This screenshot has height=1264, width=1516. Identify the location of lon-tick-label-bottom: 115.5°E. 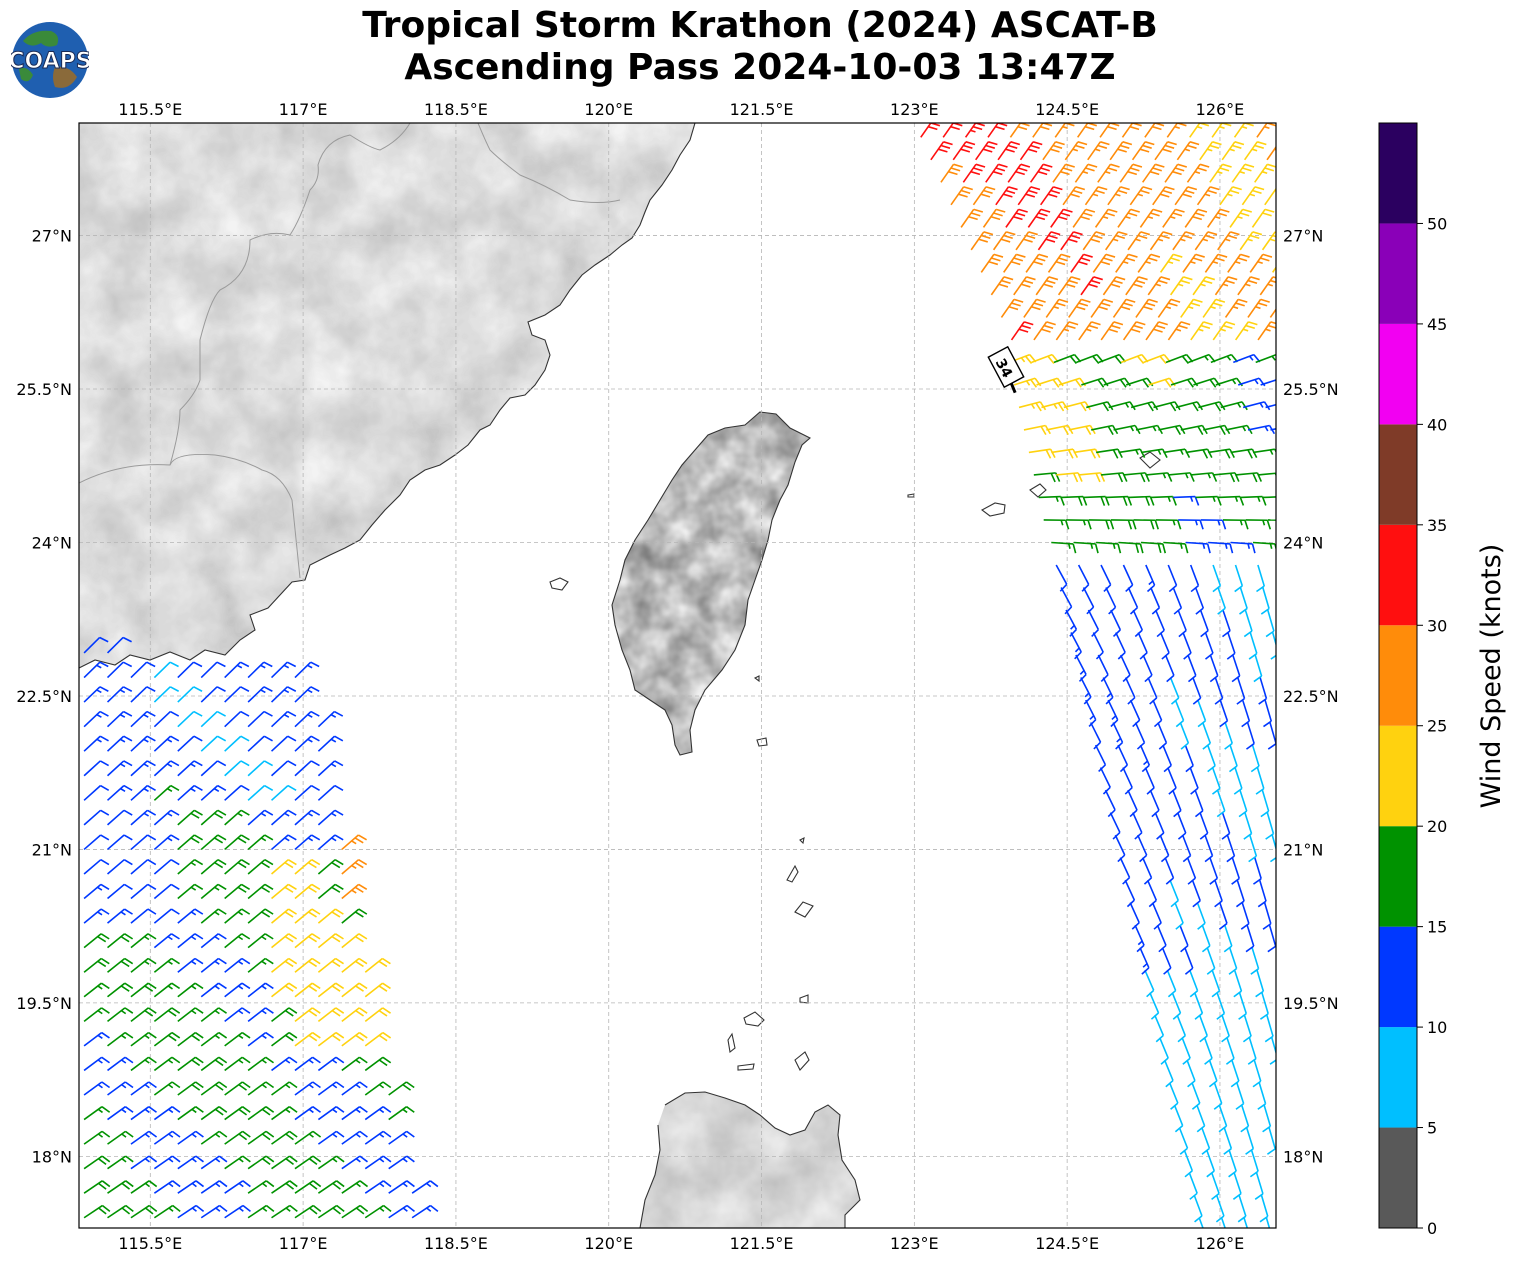
(150, 1243).